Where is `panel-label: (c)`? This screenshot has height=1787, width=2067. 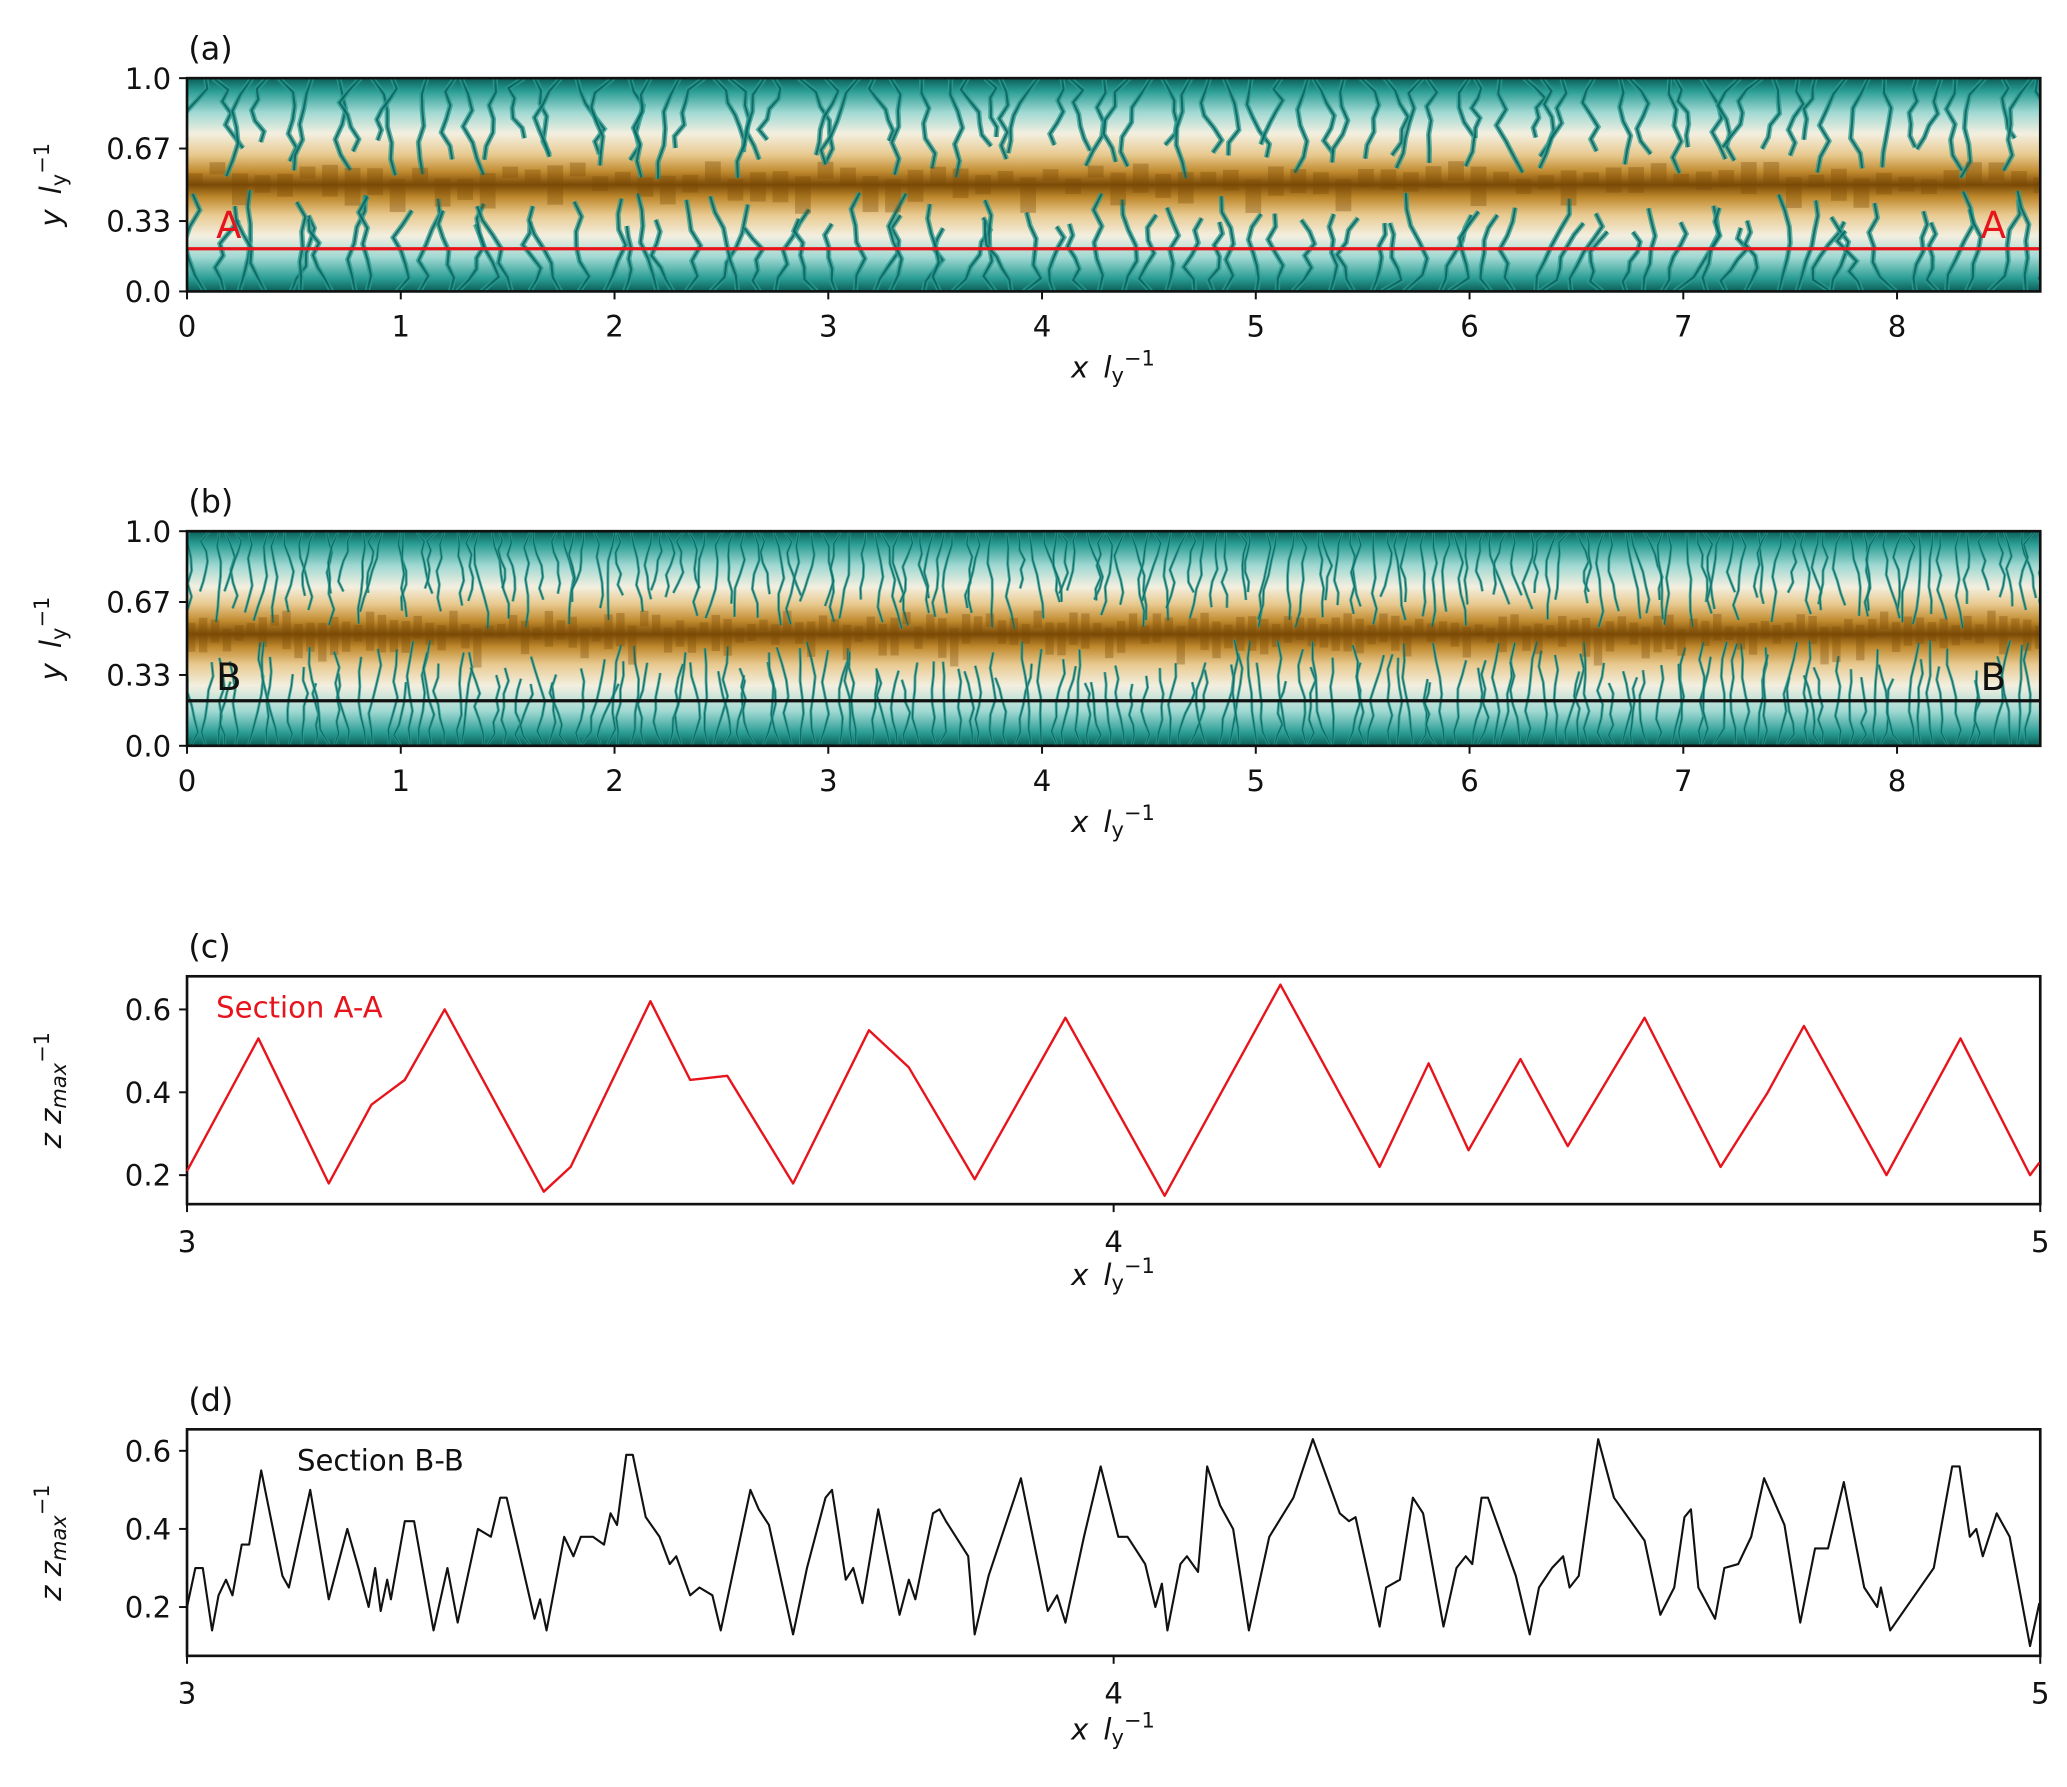 panel-label: (c) is located at coordinates (209, 947).